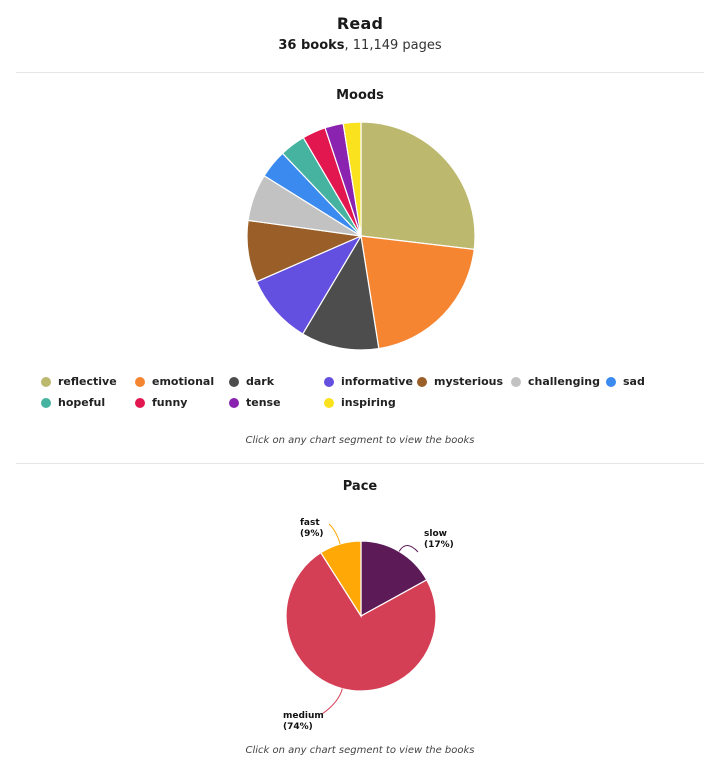  I want to click on legend-item-tense: tense, so click(255, 402).